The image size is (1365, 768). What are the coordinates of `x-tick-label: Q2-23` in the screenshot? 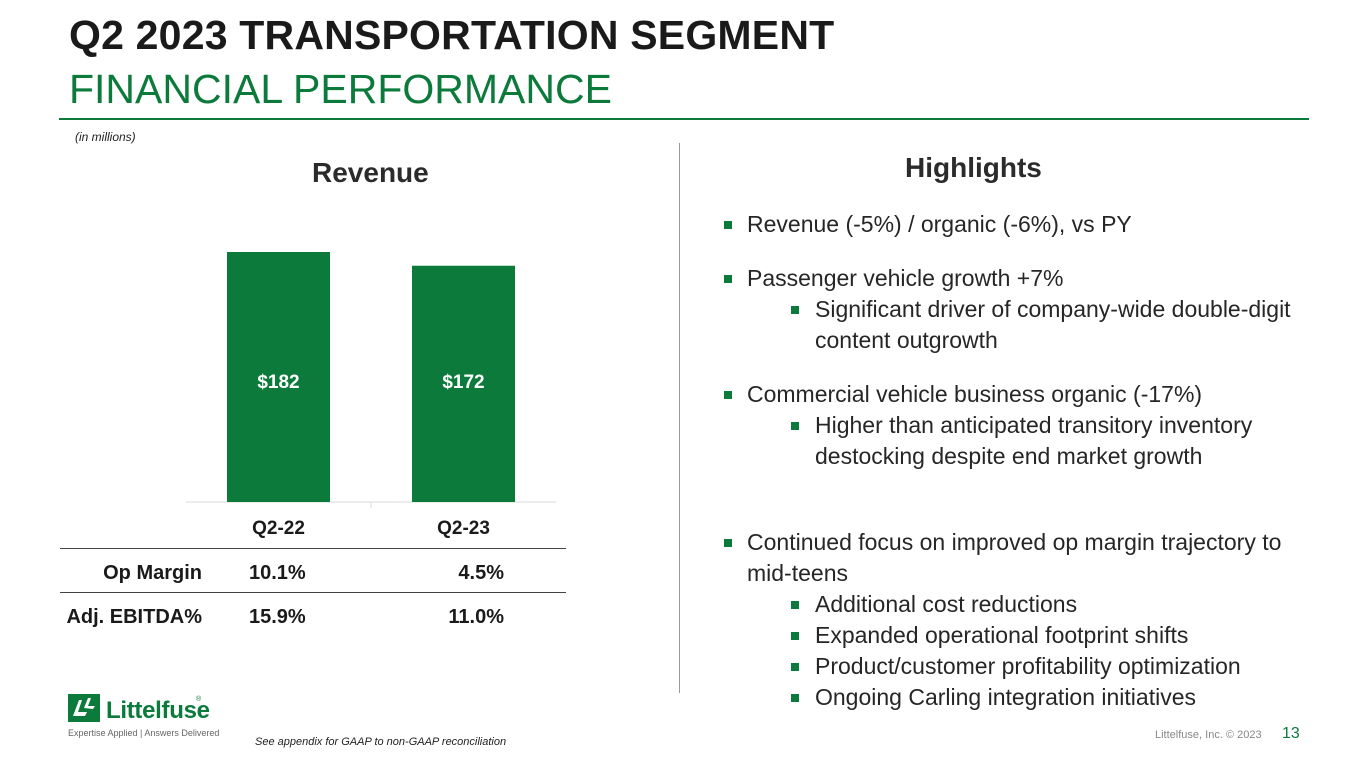 It's located at (463, 528).